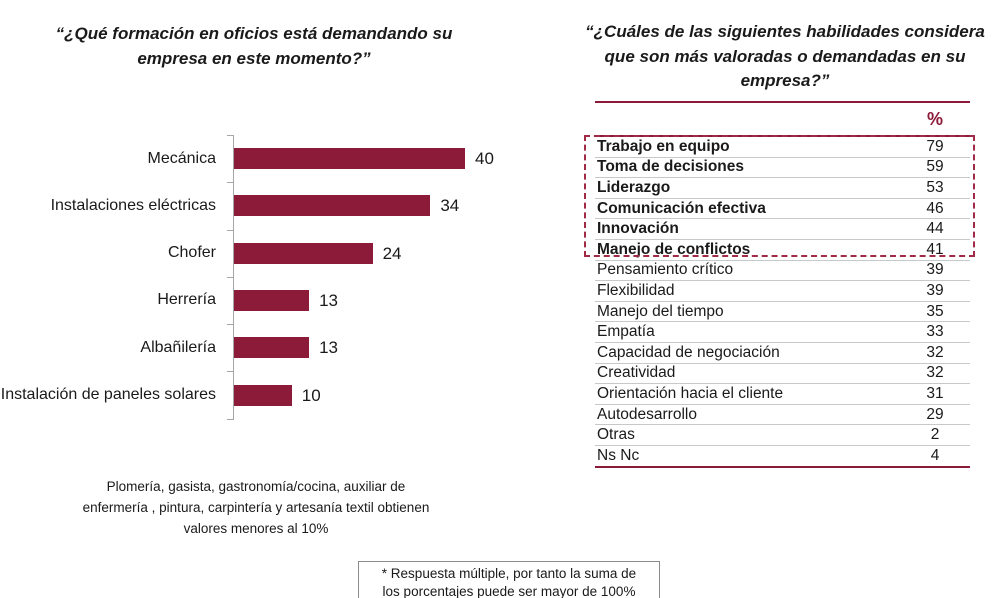 The image size is (1000, 598). Describe the element at coordinates (665, 270) in the screenshot. I see `skill-name: Pensamiento crítico` at that location.